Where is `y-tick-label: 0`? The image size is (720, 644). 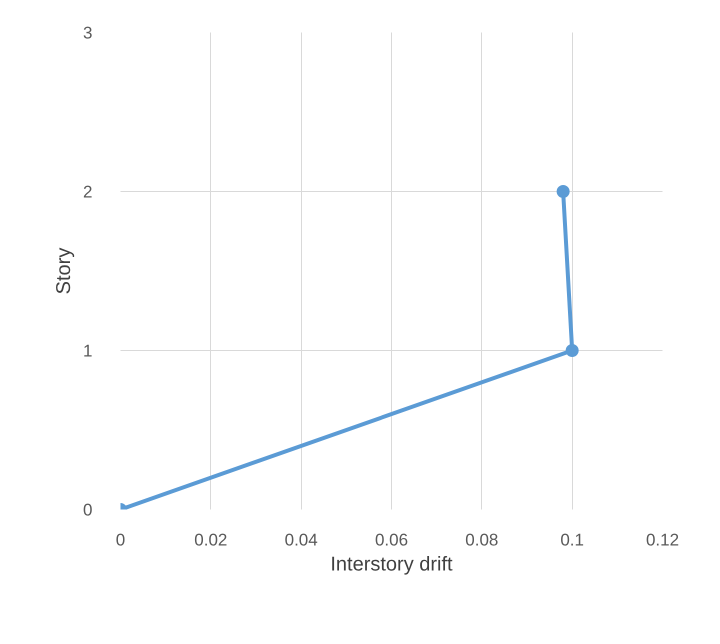
y-tick-label: 0 is located at coordinates (88, 510).